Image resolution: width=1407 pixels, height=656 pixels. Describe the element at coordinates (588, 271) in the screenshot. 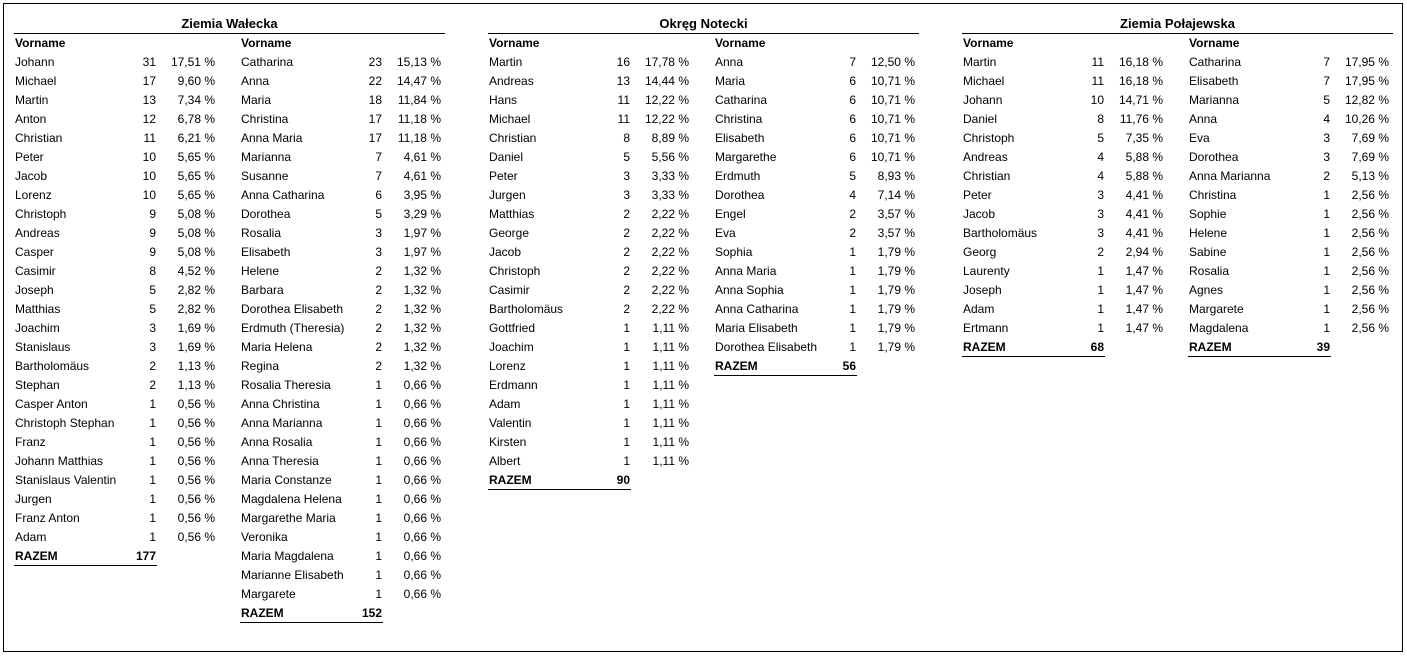

I see `name-row: Christoph 2 2,22 %` at that location.